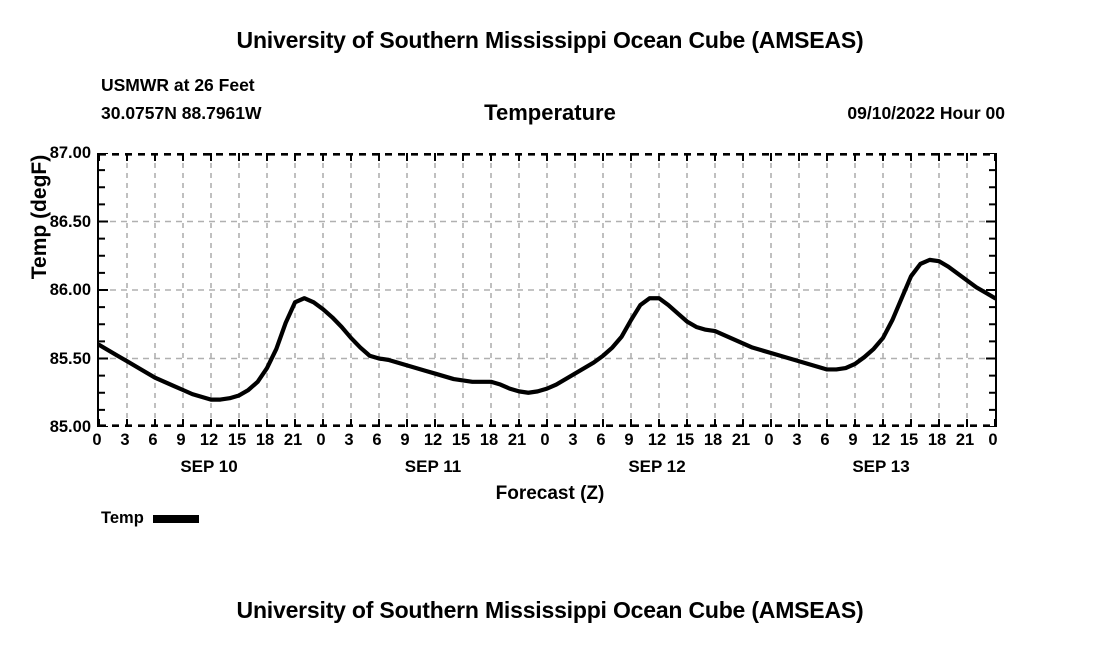 This screenshot has width=1100, height=650. What do you see at coordinates (550, 470) in the screenshot?
I see `x-axis-day-labels: SEP 10 SEP 11 SEP 12 SEP 13` at bounding box center [550, 470].